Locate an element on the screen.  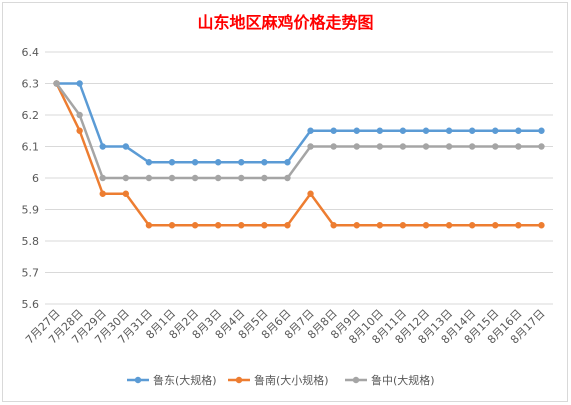
chart-title: 山东地区麻鸡价格走势图 is located at coordinates (285, 22).